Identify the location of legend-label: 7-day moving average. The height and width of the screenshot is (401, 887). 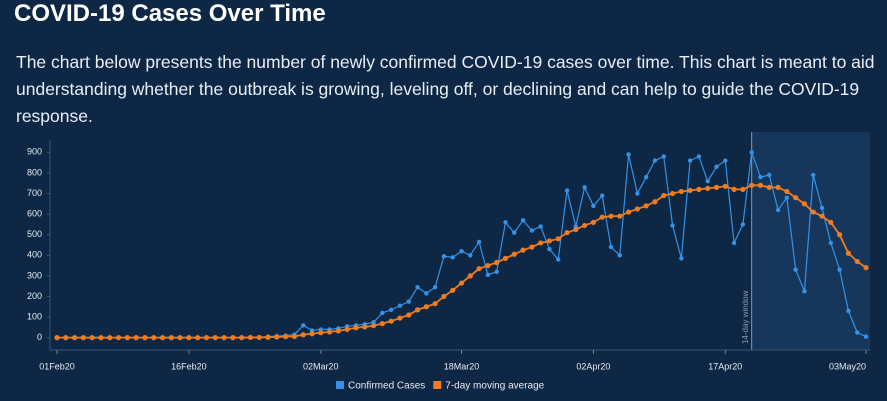
(494, 386).